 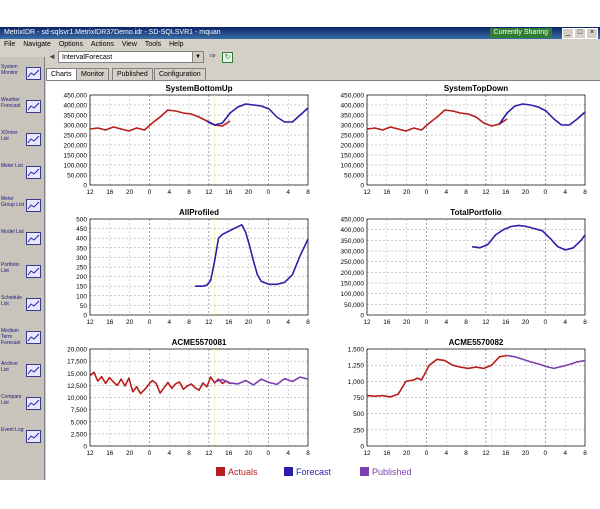 What do you see at coordinates (212, 55) in the screenshot?
I see `go-button: ⇒` at bounding box center [212, 55].